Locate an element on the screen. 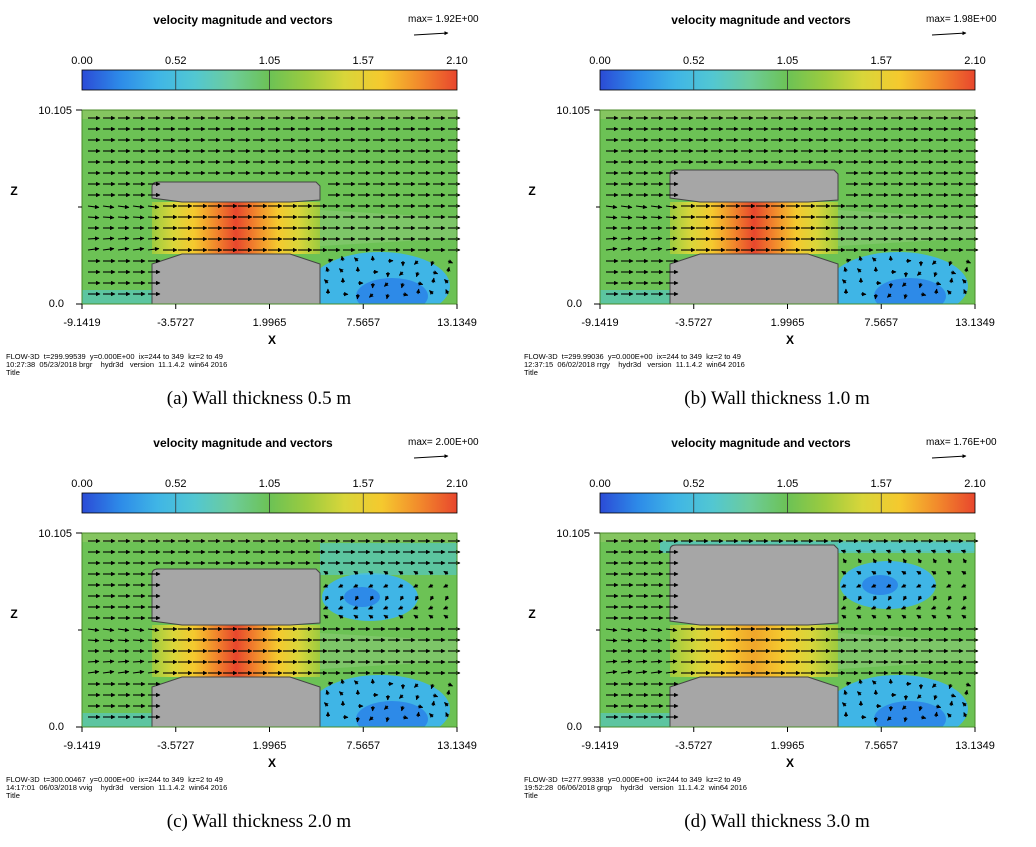 Image resolution: width=1036 pixels, height=847 pixels. max-velocity-label: max= 1.98E+00 is located at coordinates (961, 19).